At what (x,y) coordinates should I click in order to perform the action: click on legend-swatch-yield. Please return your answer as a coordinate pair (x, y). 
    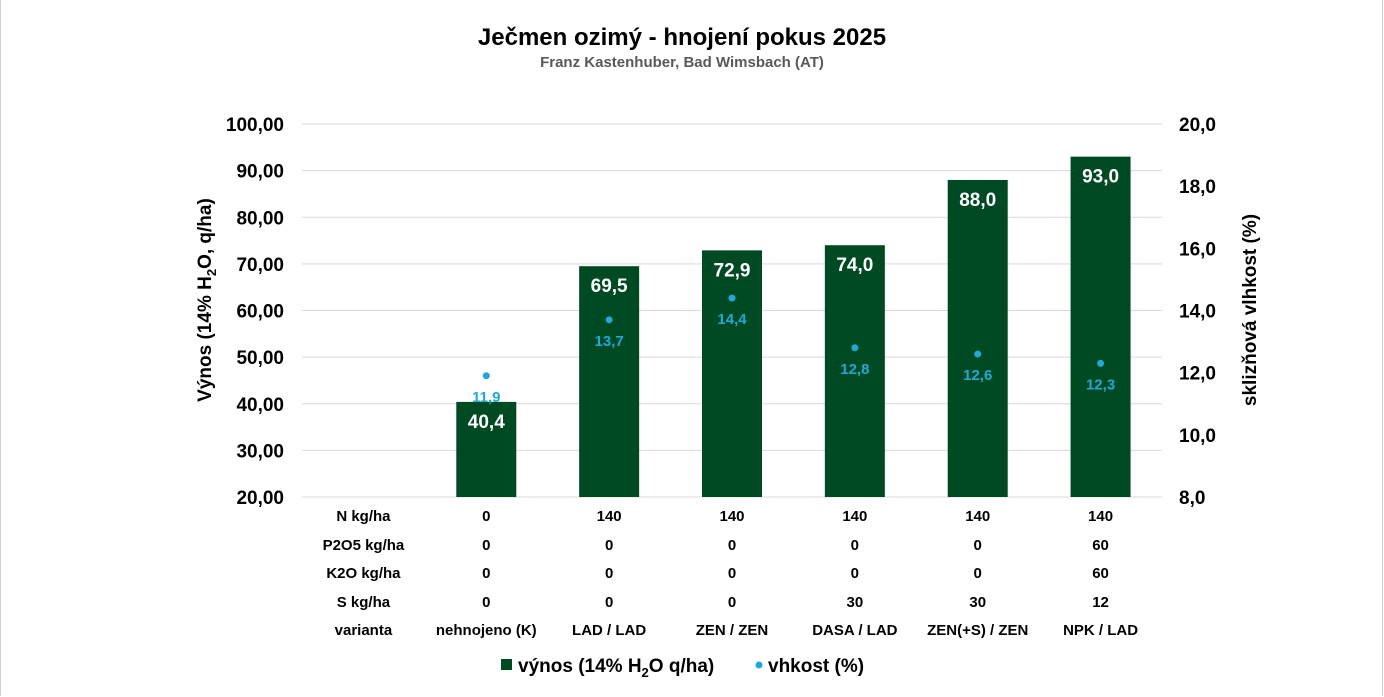
    Looking at the image, I should click on (506, 664).